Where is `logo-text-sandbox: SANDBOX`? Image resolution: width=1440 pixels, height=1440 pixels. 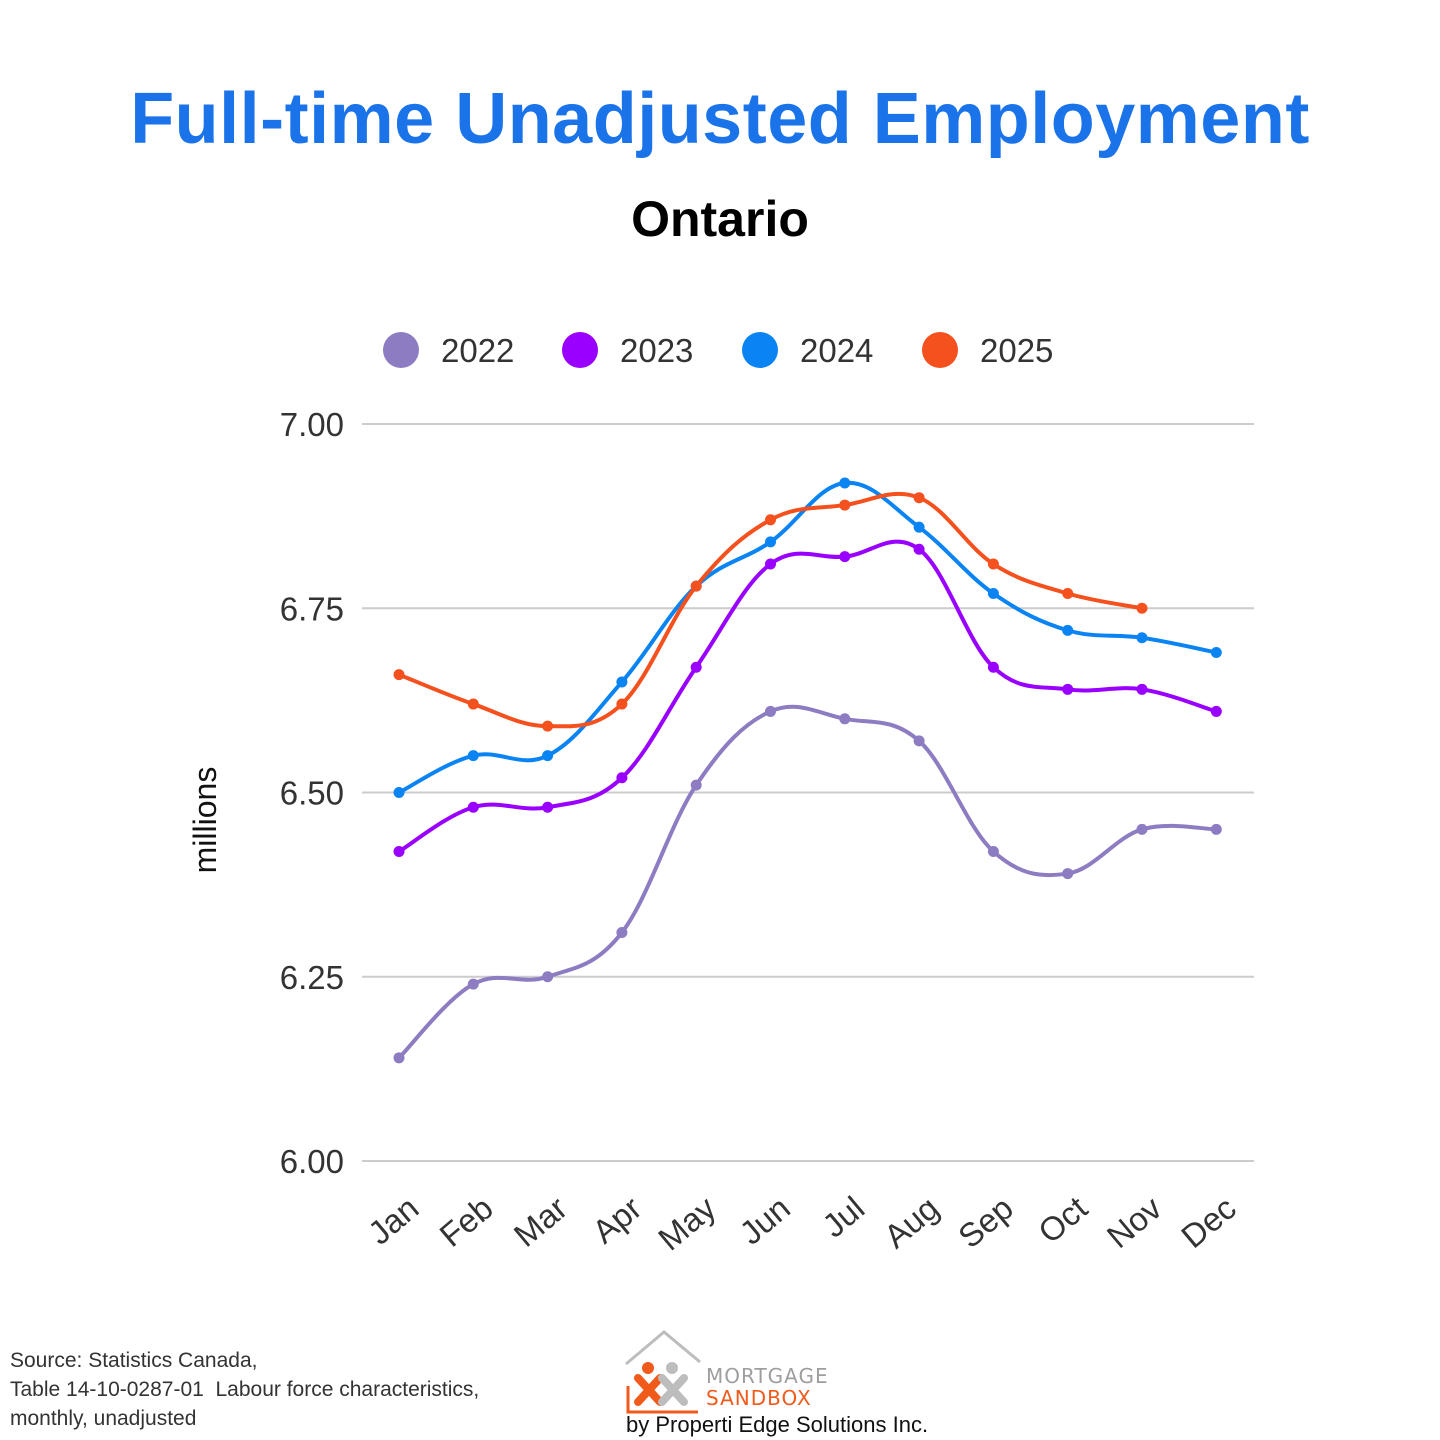 logo-text-sandbox: SANDBOX is located at coordinates (759, 1398).